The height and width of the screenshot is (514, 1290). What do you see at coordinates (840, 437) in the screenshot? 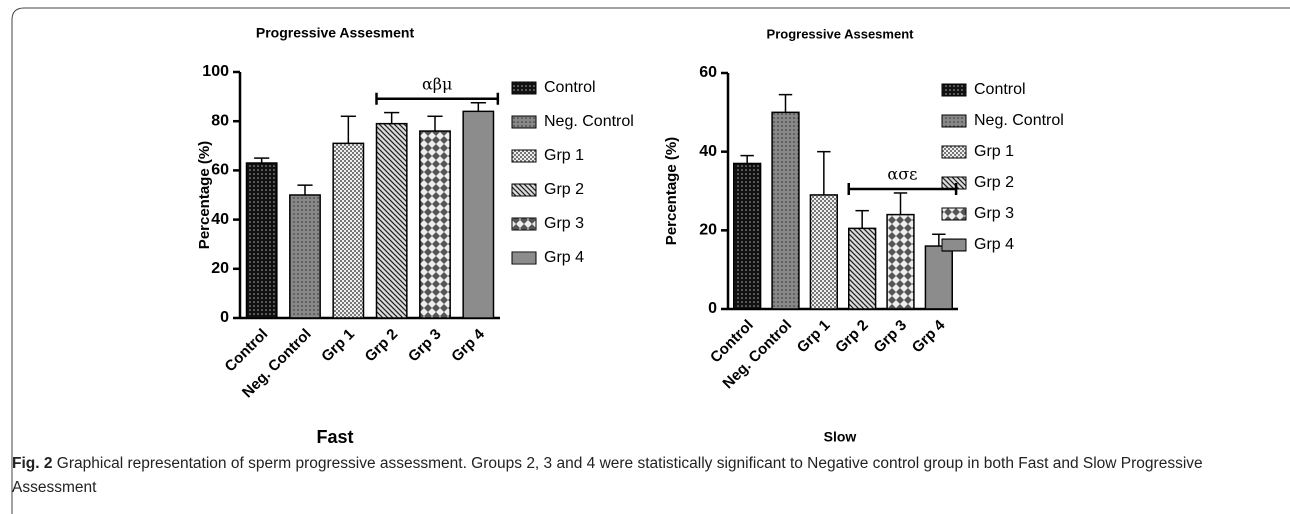
I see `x-axis-label: Slow` at bounding box center [840, 437].